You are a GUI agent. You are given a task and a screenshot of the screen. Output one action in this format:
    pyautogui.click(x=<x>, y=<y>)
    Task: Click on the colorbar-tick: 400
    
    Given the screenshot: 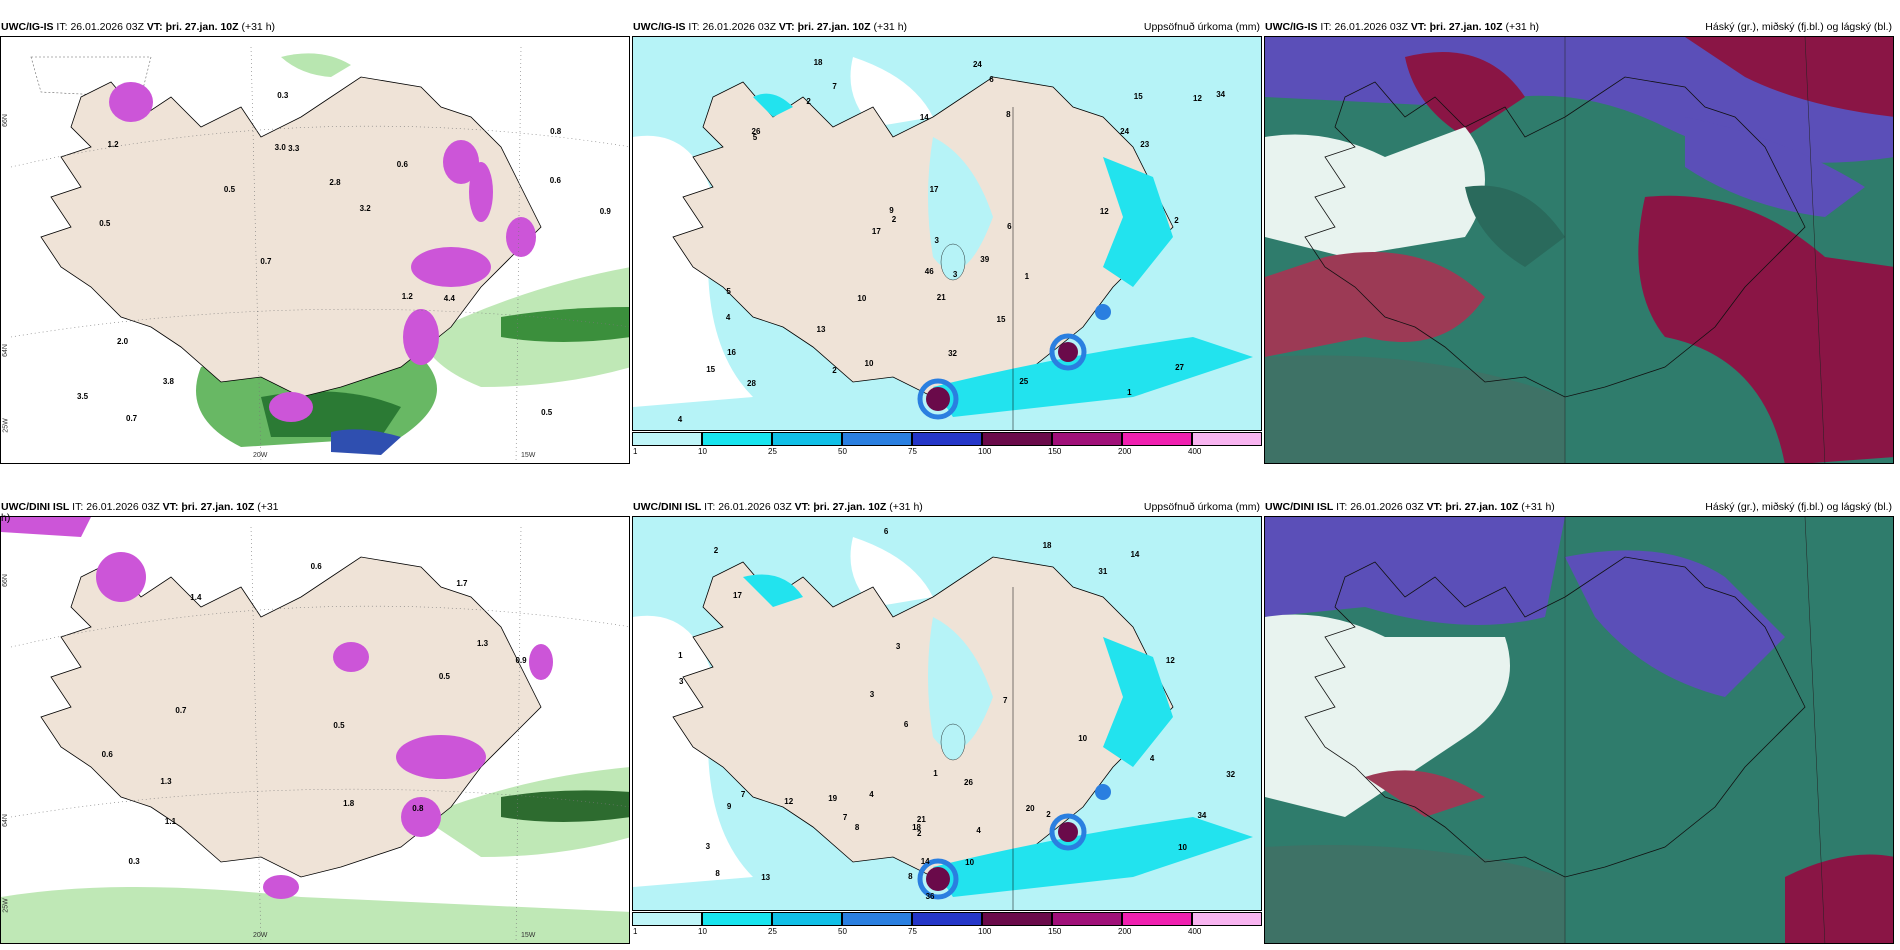 What is the action you would take?
    pyautogui.click(x=1195, y=931)
    